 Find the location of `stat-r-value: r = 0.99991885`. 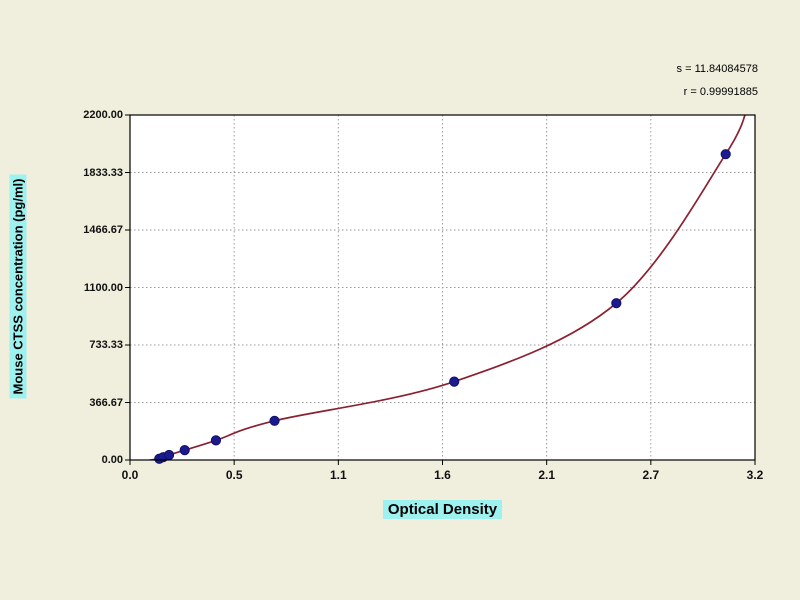

stat-r-value: r = 0.99991885 is located at coordinates (720, 92).